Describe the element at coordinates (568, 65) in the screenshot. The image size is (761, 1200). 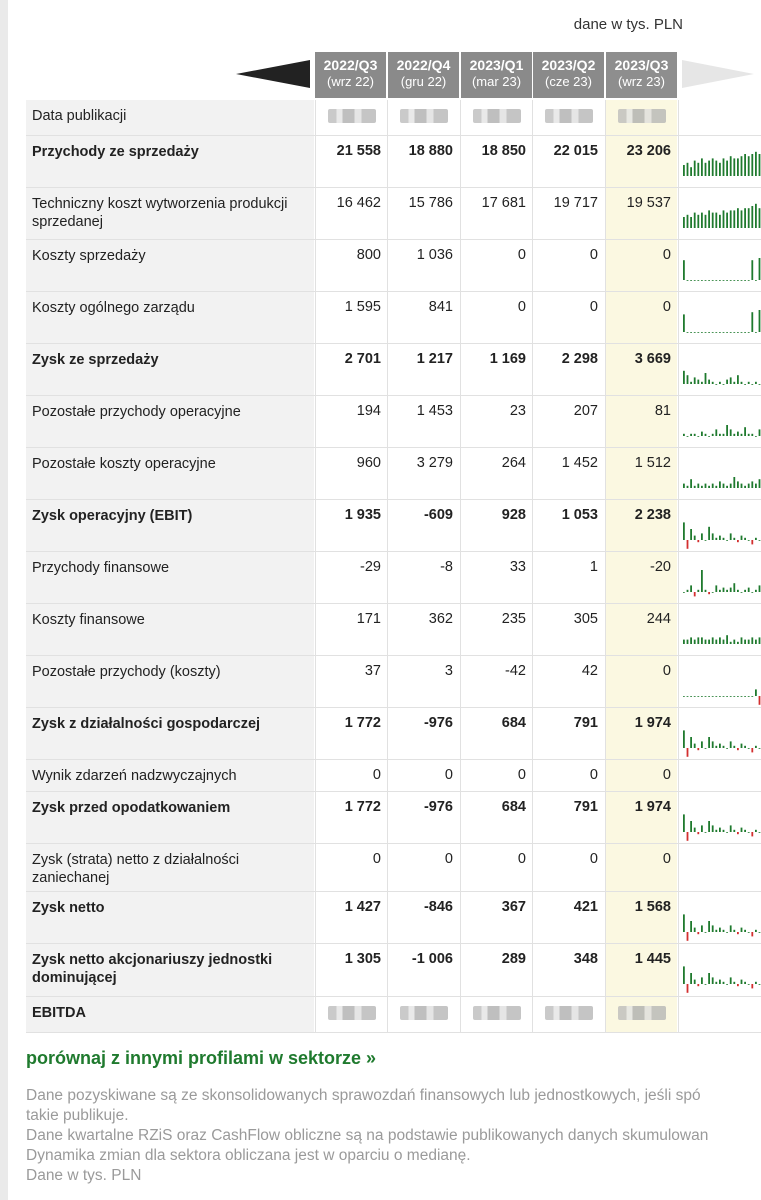
I see `column-quarter: 2023/Q2` at that location.